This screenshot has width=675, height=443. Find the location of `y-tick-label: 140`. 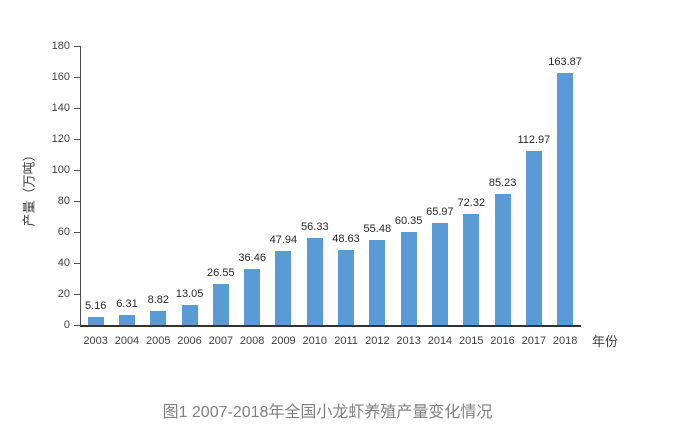

y-tick-label: 140 is located at coordinates (60, 108).